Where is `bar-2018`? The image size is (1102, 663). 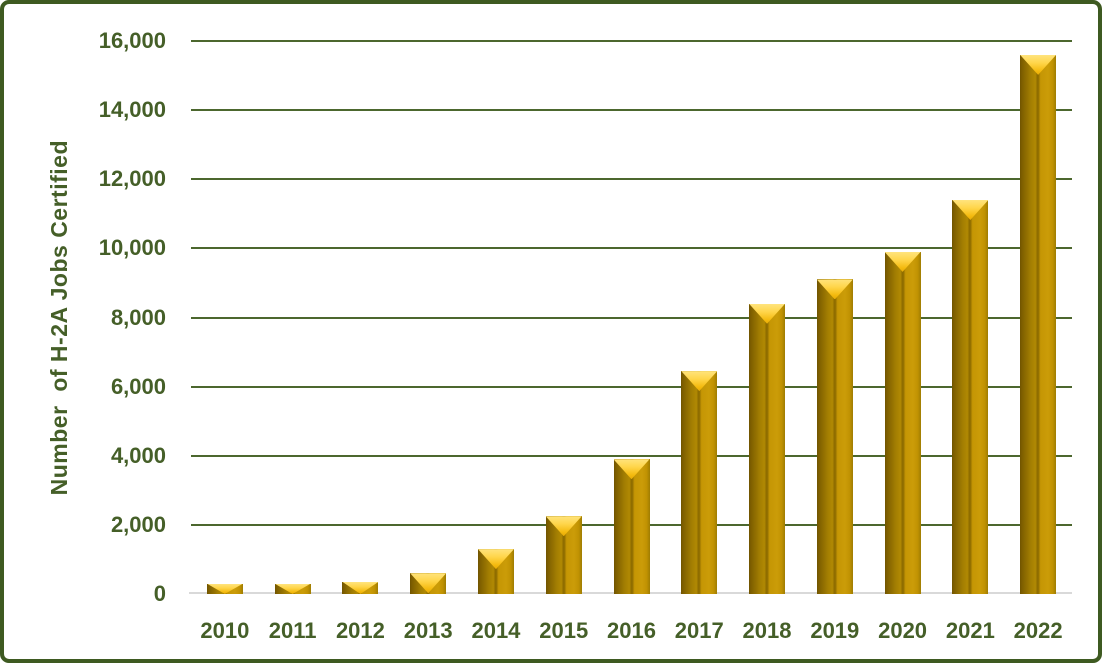
bar-2018 is located at coordinates (767, 448).